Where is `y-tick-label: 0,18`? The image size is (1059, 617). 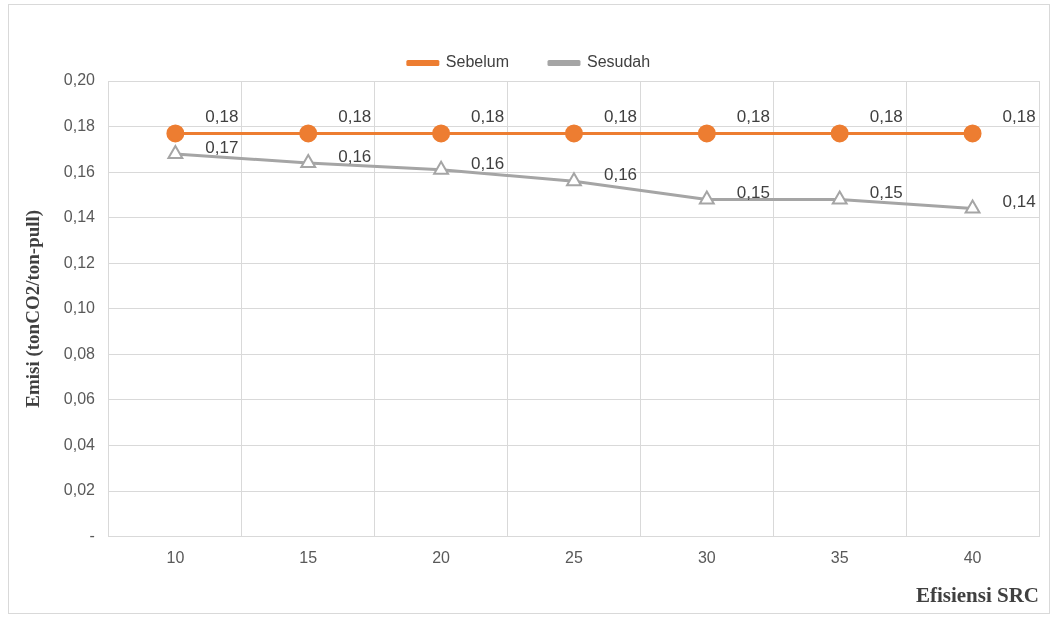
y-tick-label: 0,18 is located at coordinates (79, 125).